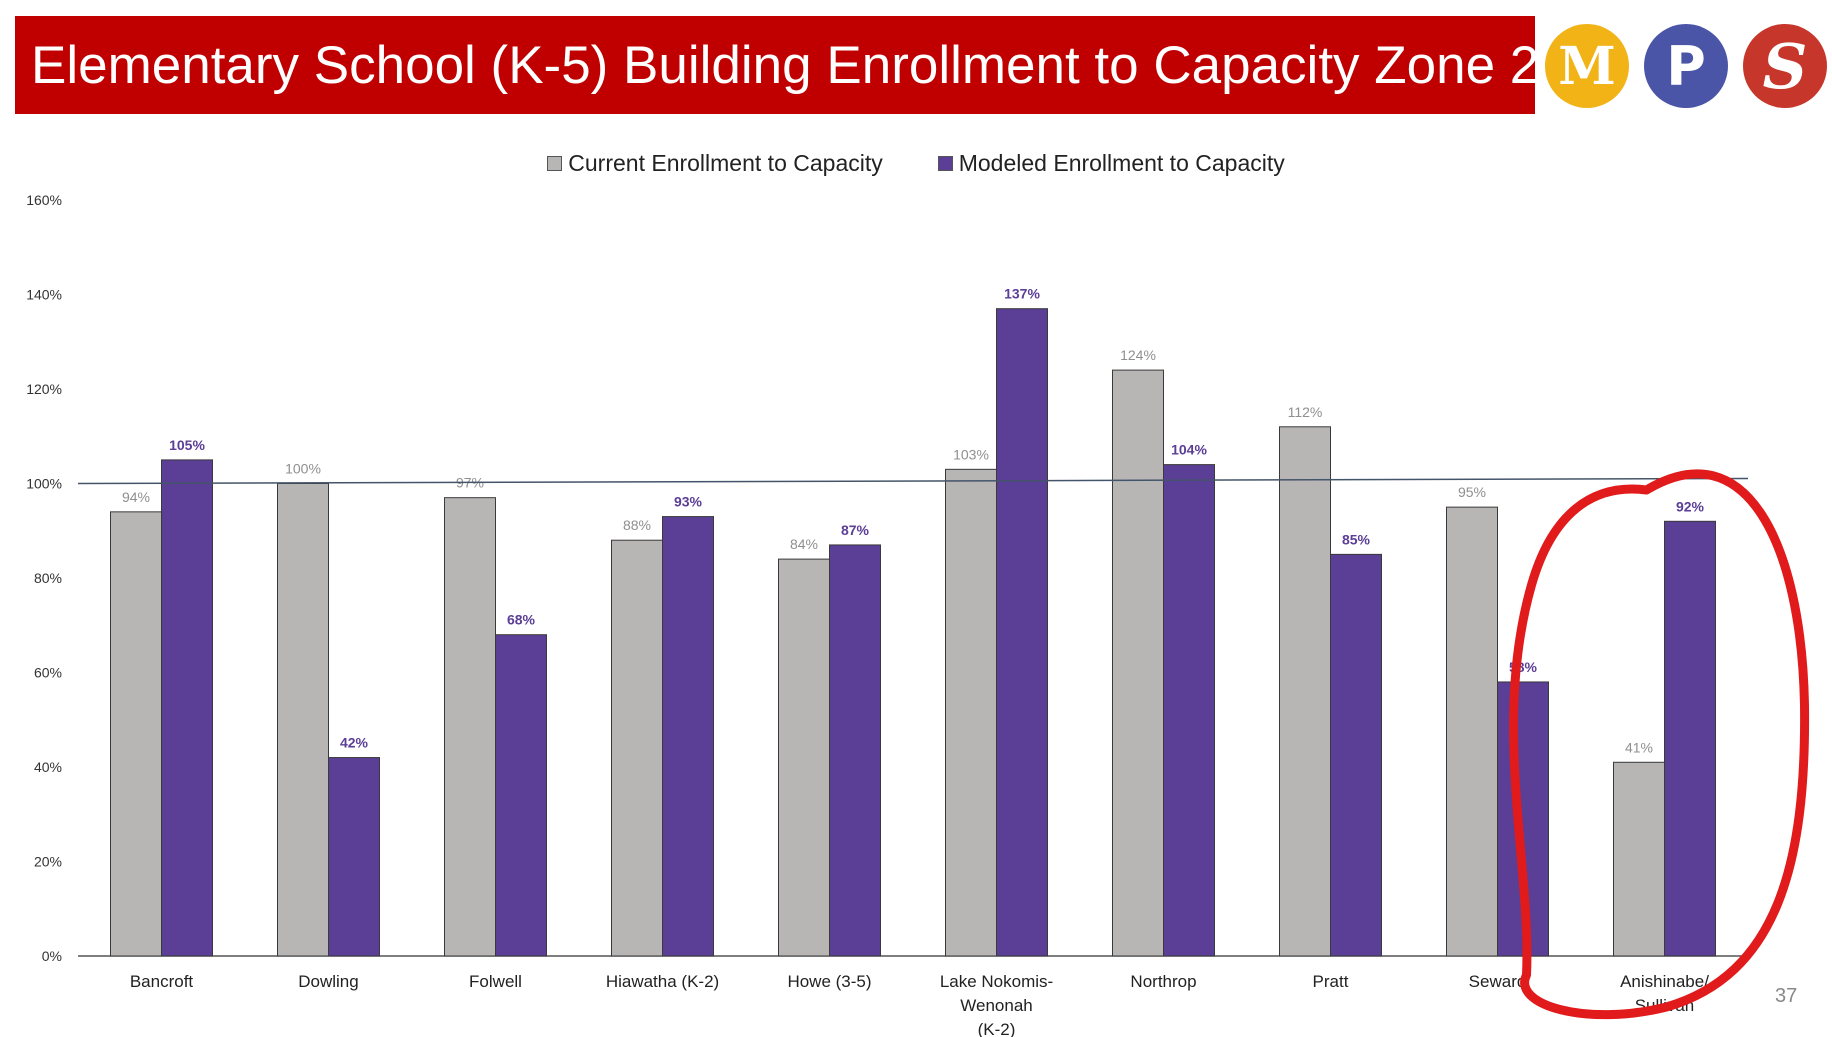 This screenshot has width=1832, height=1037. What do you see at coordinates (44, 200) in the screenshot?
I see `y-tick-label: 160%` at bounding box center [44, 200].